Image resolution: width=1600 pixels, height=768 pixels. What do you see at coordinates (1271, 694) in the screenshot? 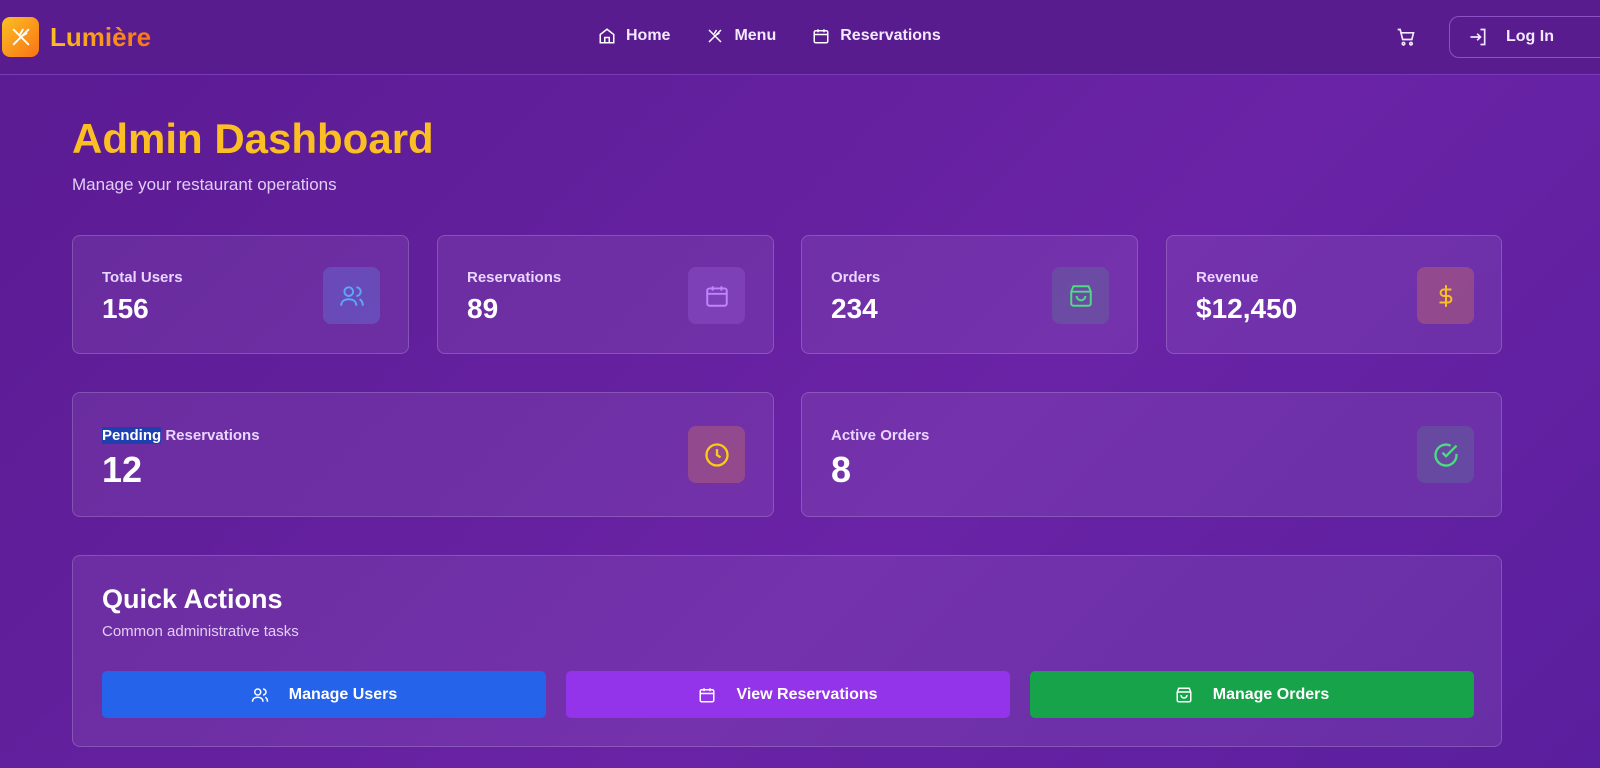
I see `button-label: Manage Orders` at bounding box center [1271, 694].